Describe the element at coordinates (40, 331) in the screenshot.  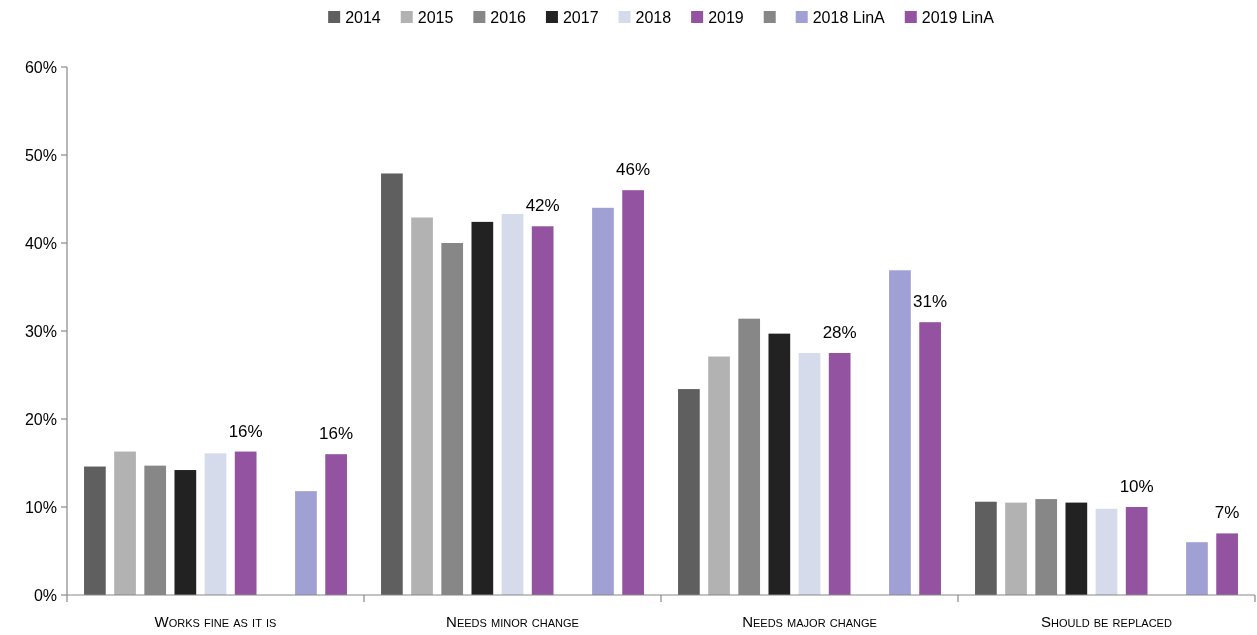
I see `y-tick-label: 30%` at that location.